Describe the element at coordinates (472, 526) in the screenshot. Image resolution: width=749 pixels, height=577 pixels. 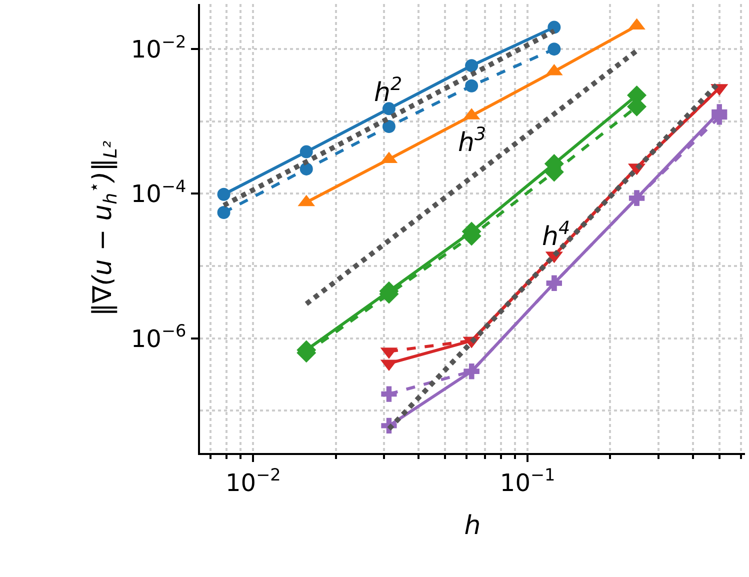
I see `x-axis-title: h` at that location.